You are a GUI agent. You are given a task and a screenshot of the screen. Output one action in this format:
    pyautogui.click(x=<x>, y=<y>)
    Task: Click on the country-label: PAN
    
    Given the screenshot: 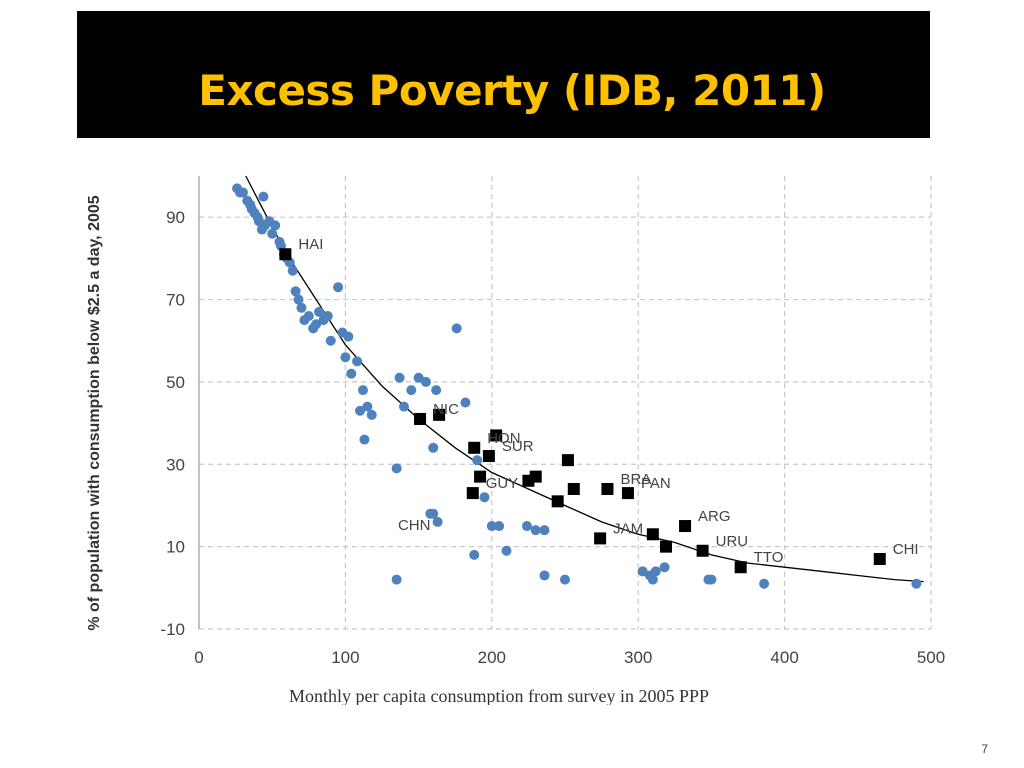 What is the action you would take?
    pyautogui.click(x=656, y=483)
    